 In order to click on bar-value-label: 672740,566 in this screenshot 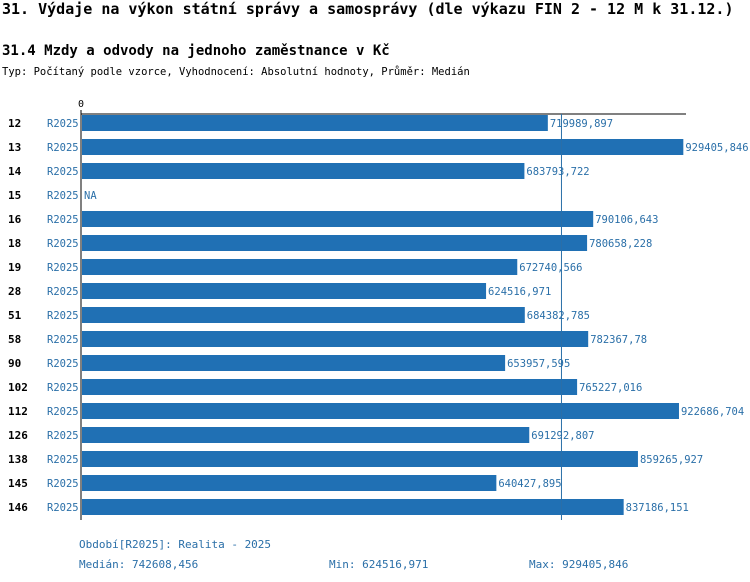, I will do `click(550, 268)`.